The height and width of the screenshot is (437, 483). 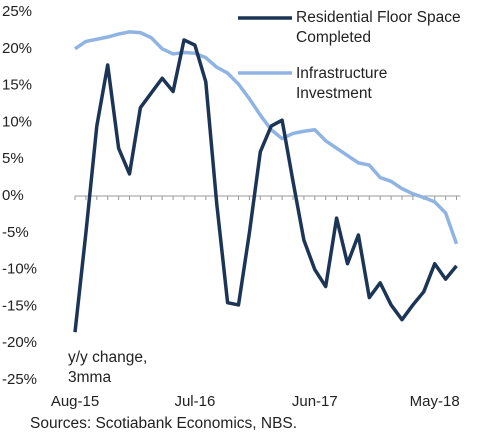 I want to click on y-tick-label: -20%, so click(x=19, y=342).